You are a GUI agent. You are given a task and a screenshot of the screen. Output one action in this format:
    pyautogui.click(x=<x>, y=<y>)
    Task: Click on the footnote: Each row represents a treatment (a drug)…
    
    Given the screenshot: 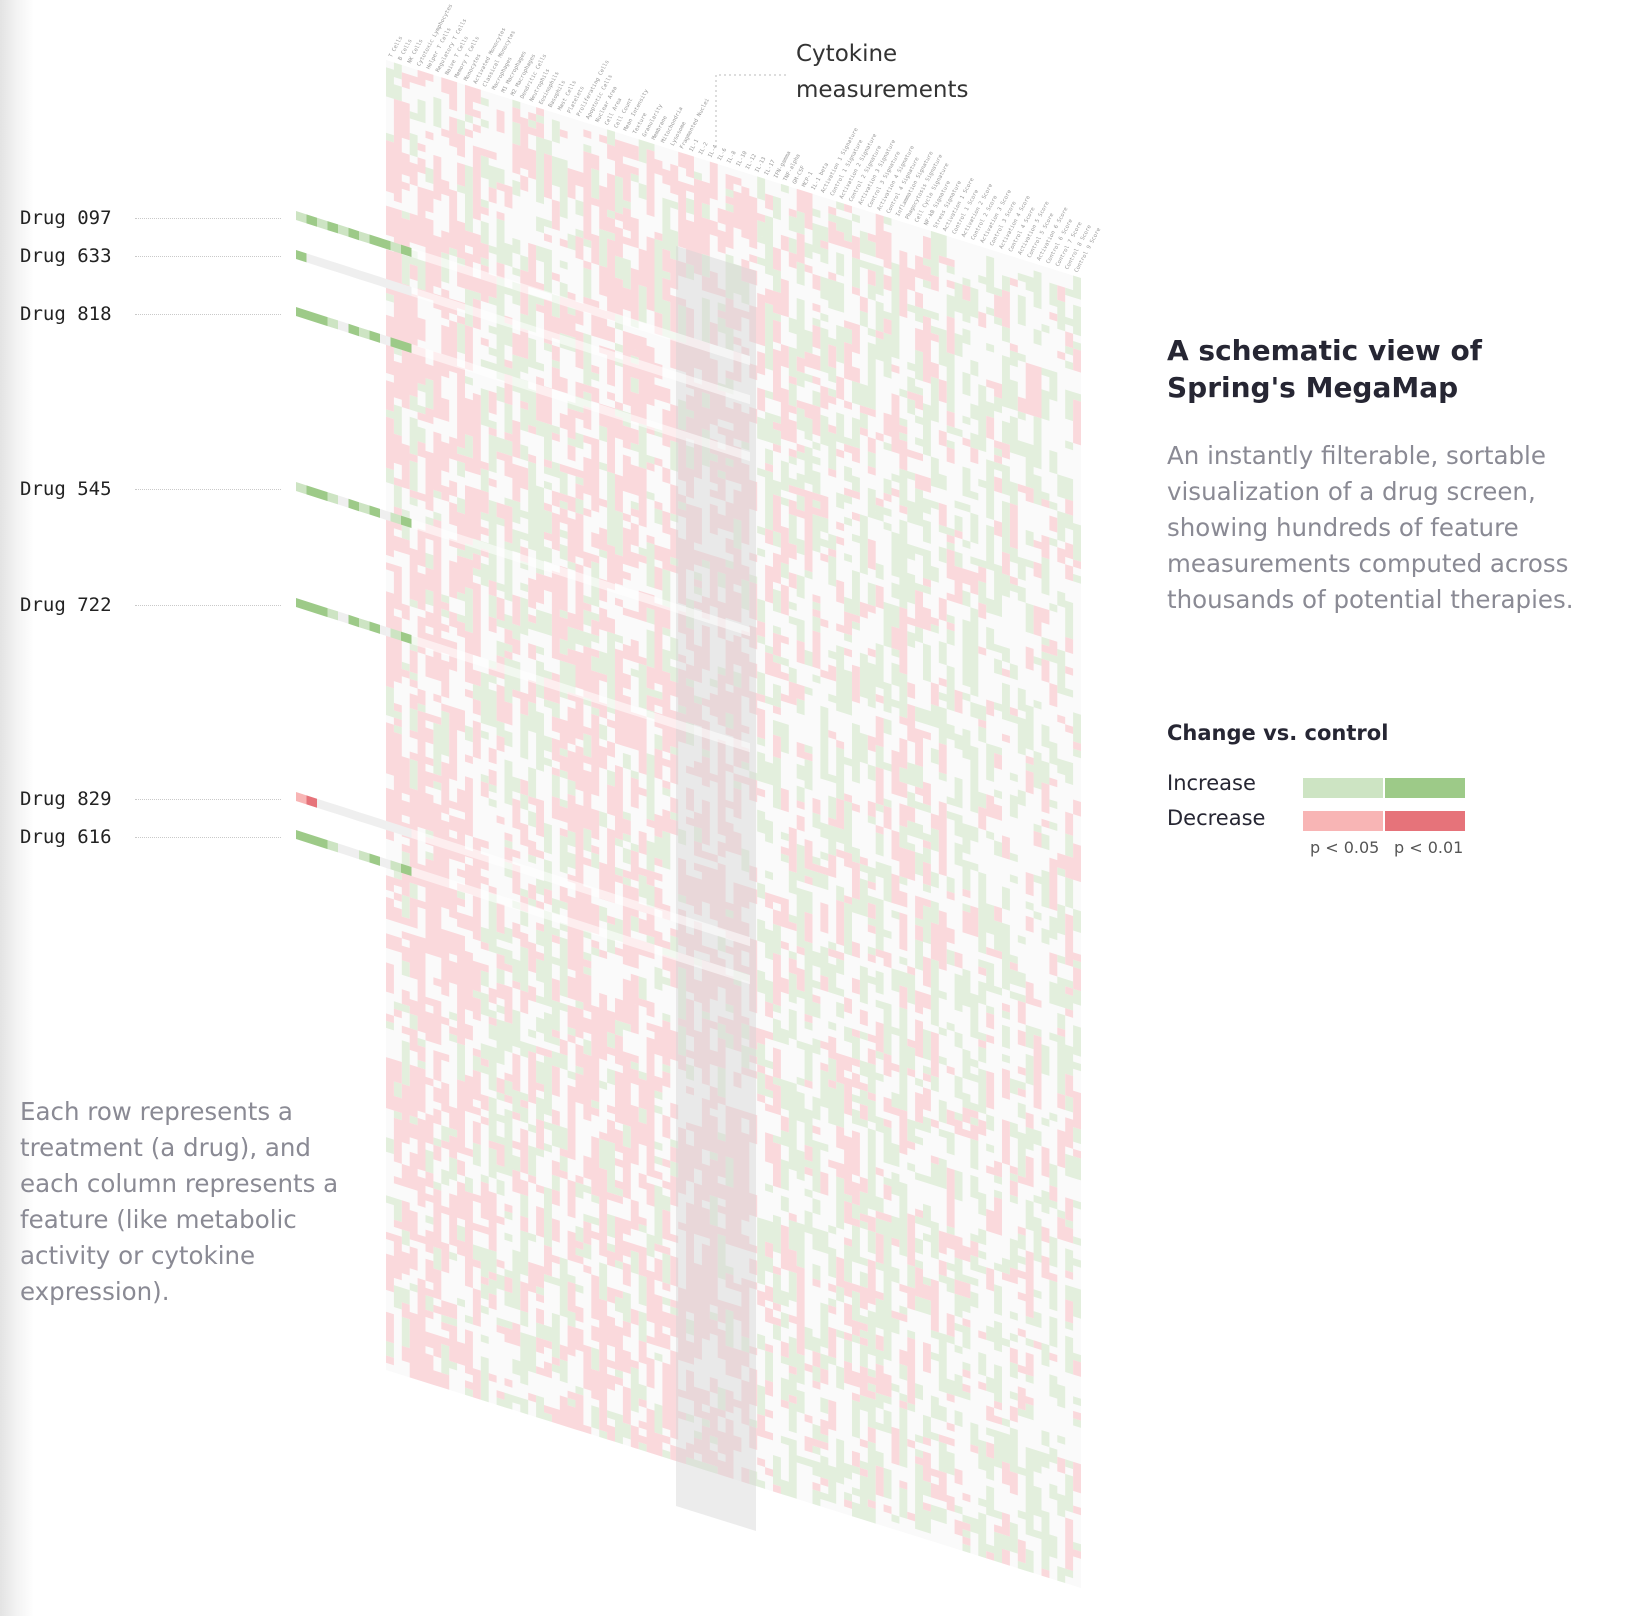 What is the action you would take?
    pyautogui.click(x=179, y=1201)
    